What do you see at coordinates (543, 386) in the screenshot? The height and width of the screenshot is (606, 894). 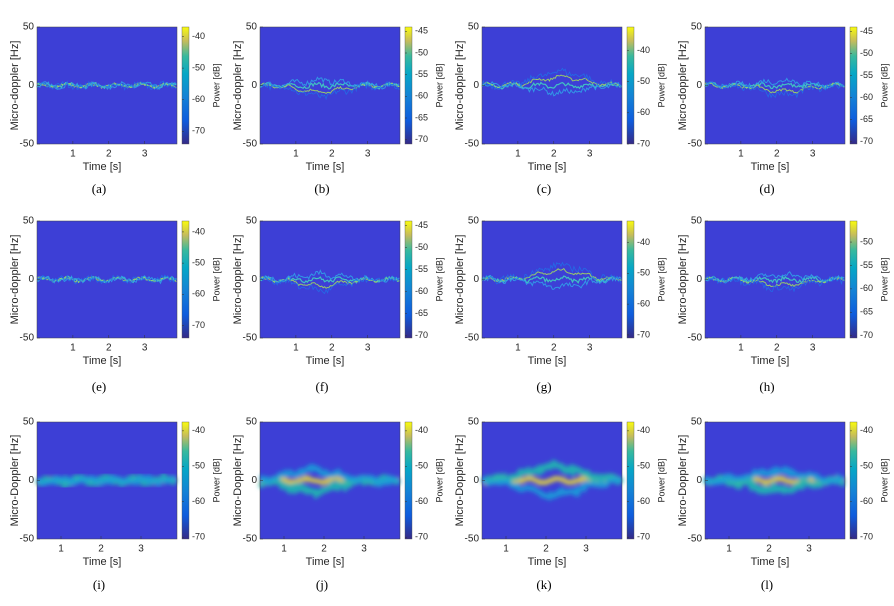 I see `caption: (g)` at bounding box center [543, 386].